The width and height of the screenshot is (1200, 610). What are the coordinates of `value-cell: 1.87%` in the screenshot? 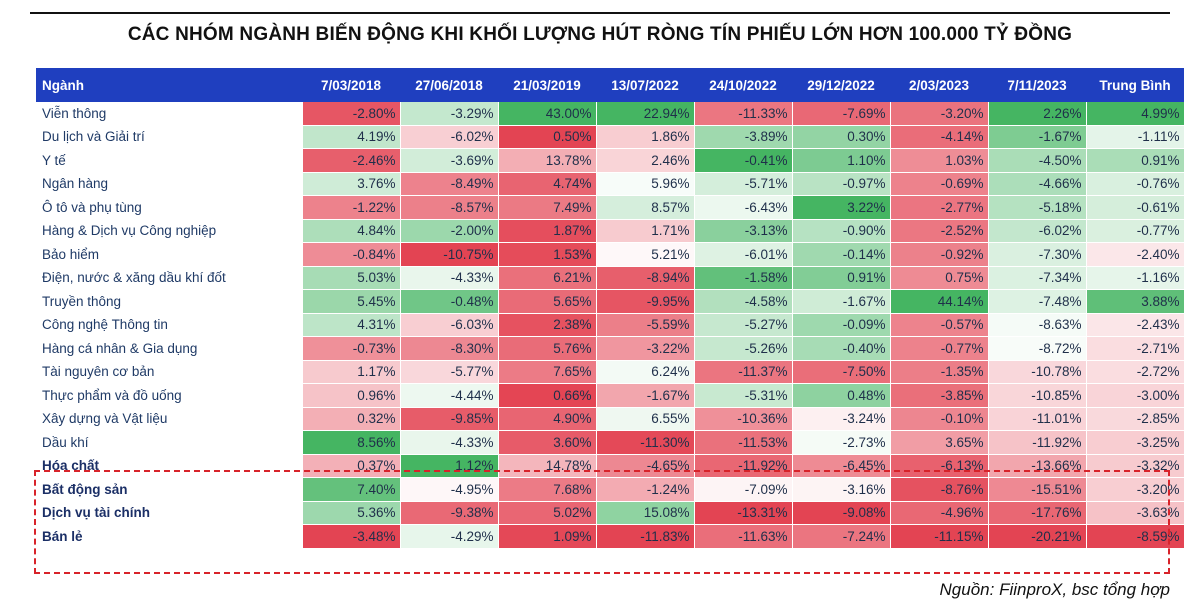 It's located at (547, 231).